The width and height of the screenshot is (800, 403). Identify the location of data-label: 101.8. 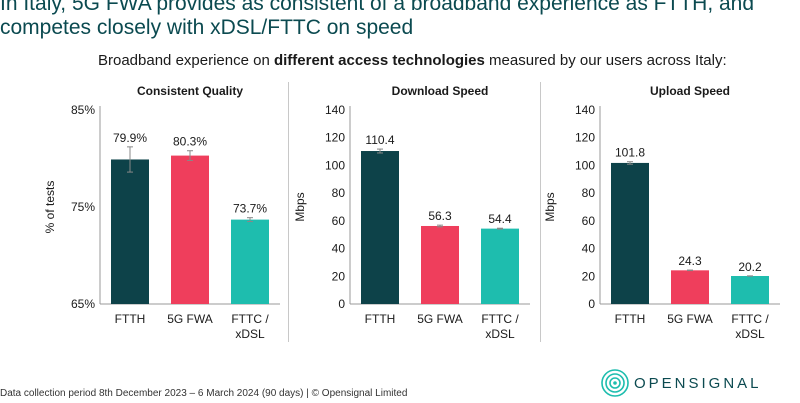
(630, 153).